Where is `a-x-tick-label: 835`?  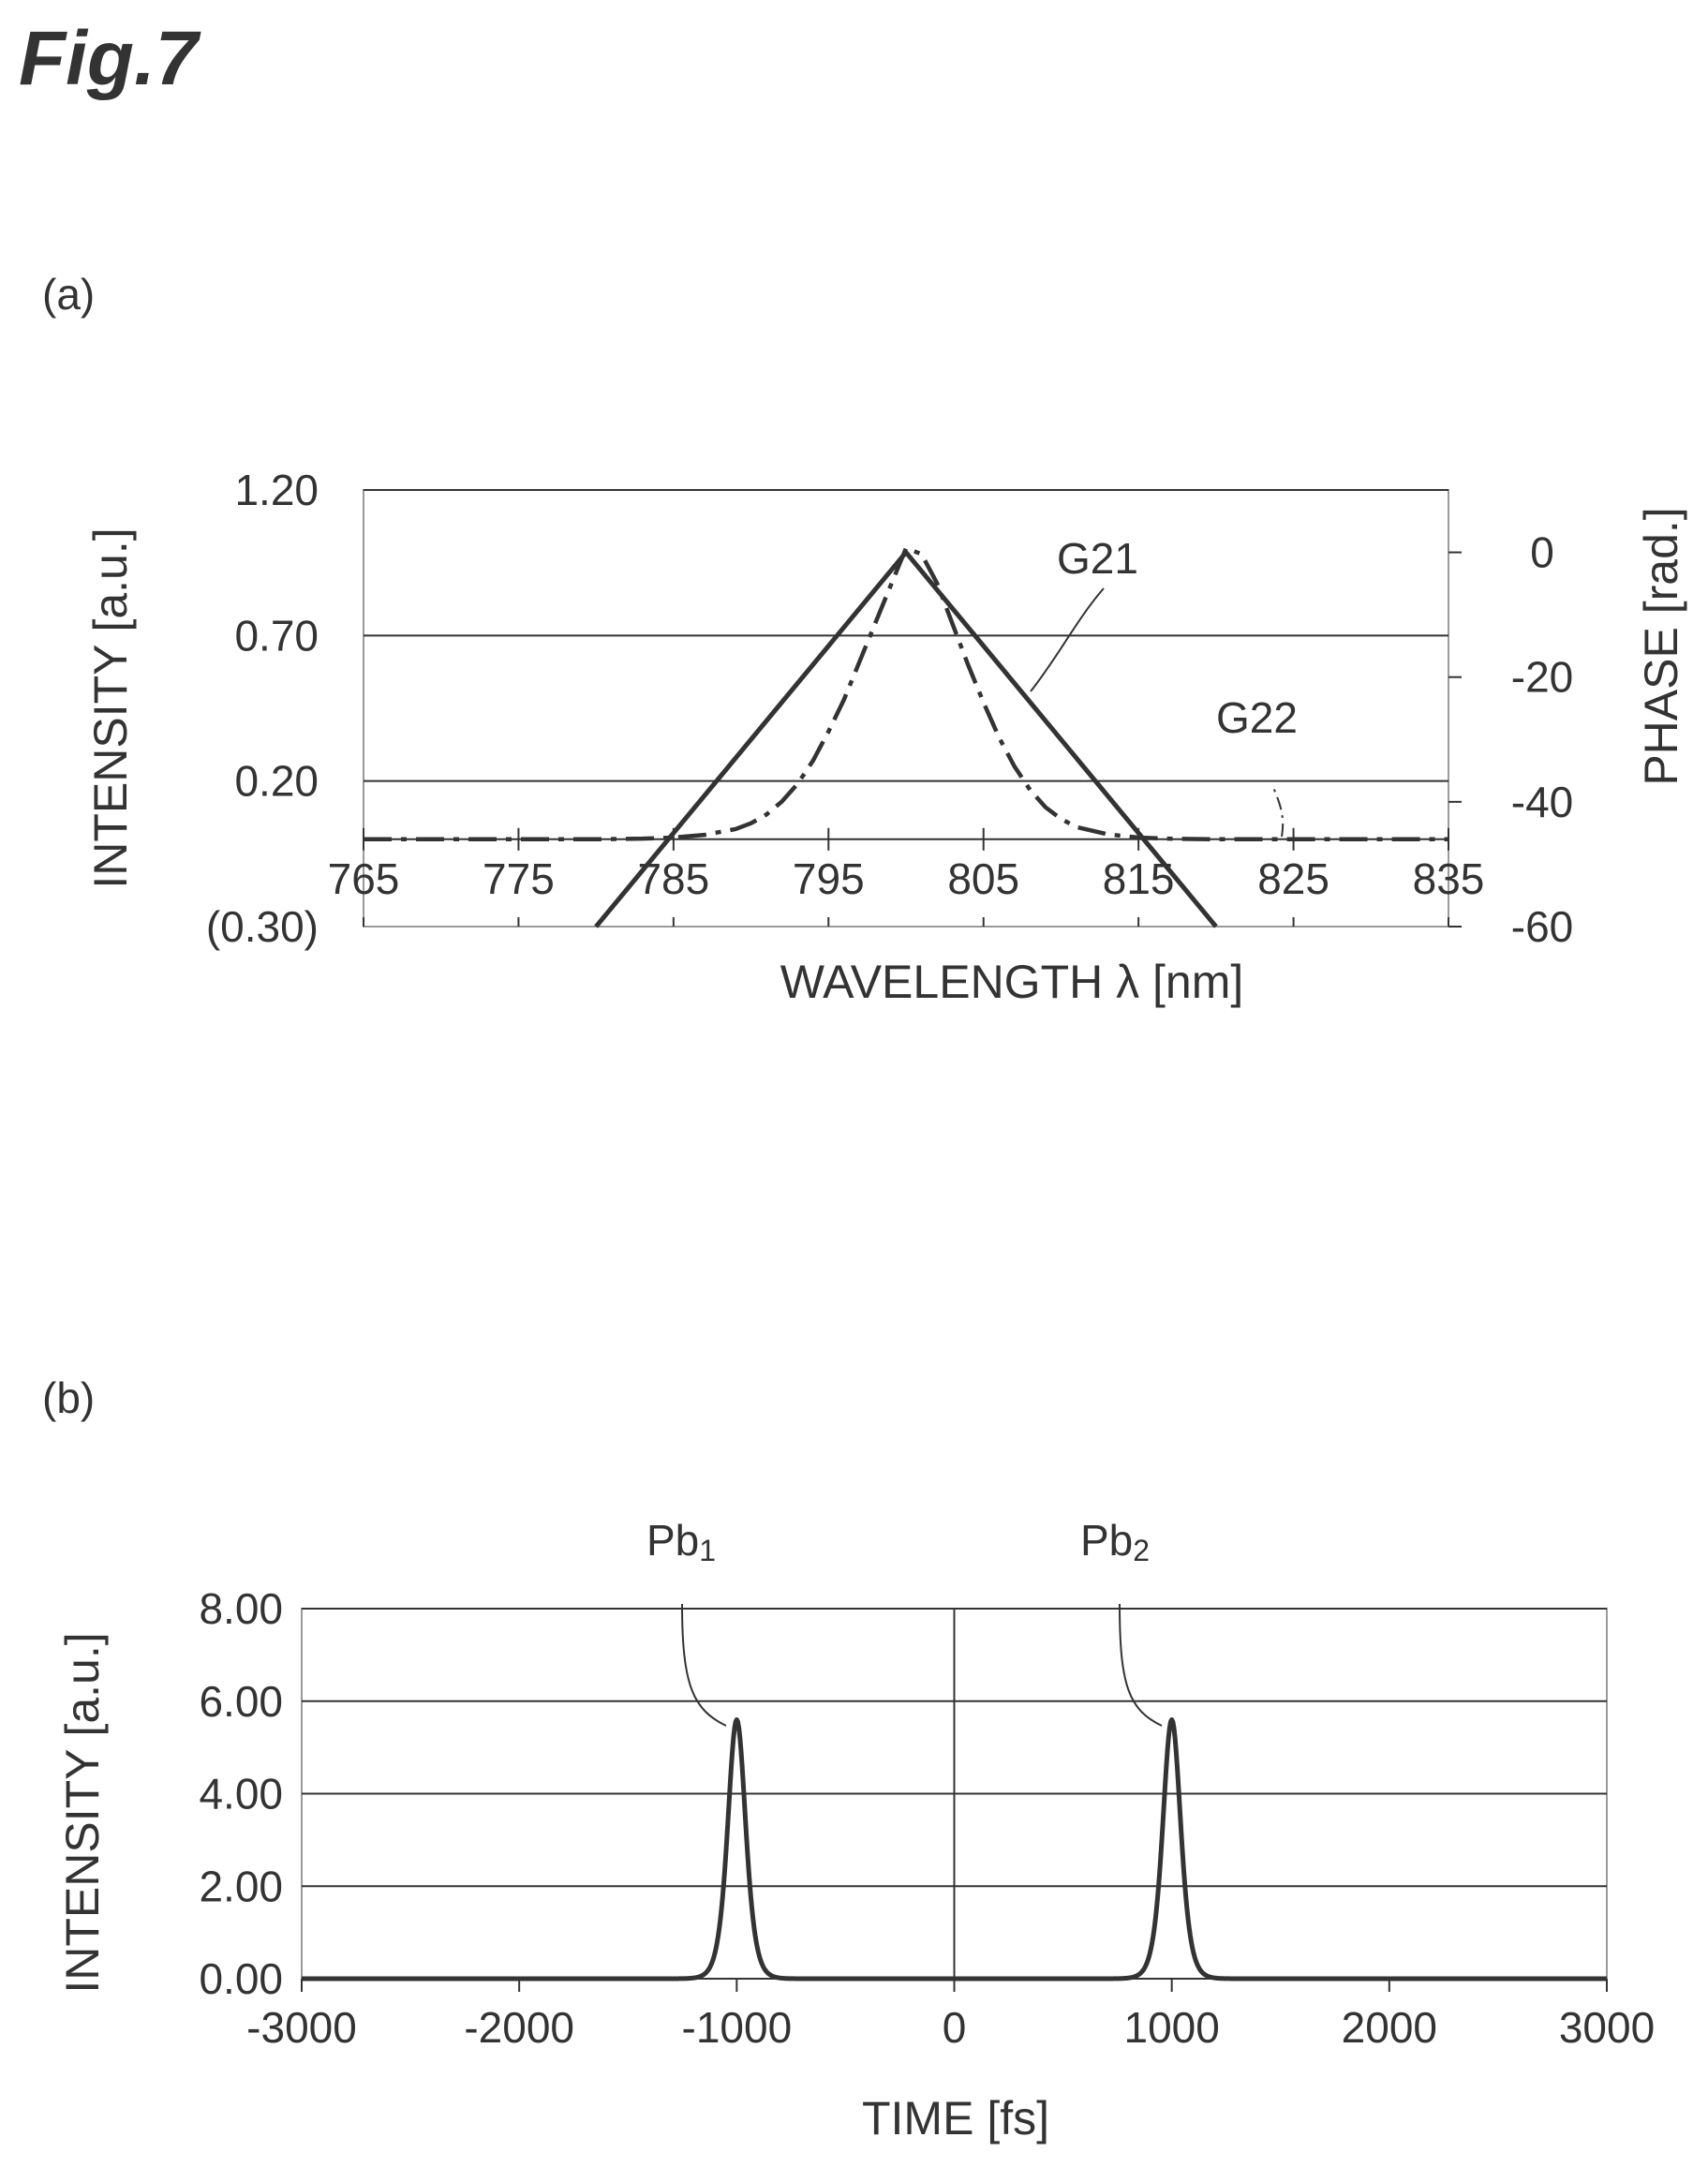 a-x-tick-label: 835 is located at coordinates (1449, 879).